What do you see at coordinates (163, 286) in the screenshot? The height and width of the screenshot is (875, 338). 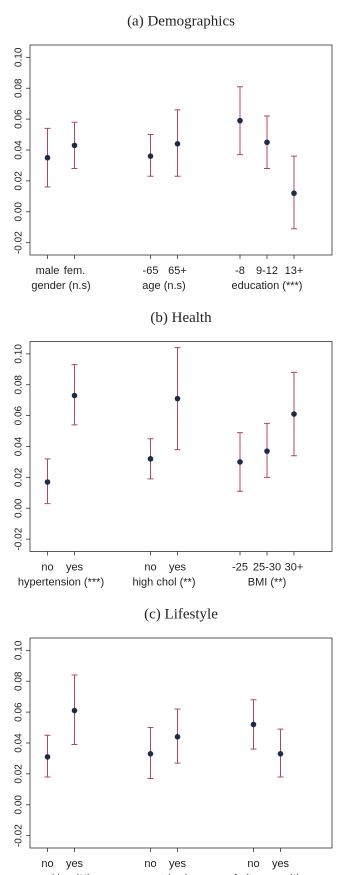 I see `group-label: age (n.s)` at bounding box center [163, 286].